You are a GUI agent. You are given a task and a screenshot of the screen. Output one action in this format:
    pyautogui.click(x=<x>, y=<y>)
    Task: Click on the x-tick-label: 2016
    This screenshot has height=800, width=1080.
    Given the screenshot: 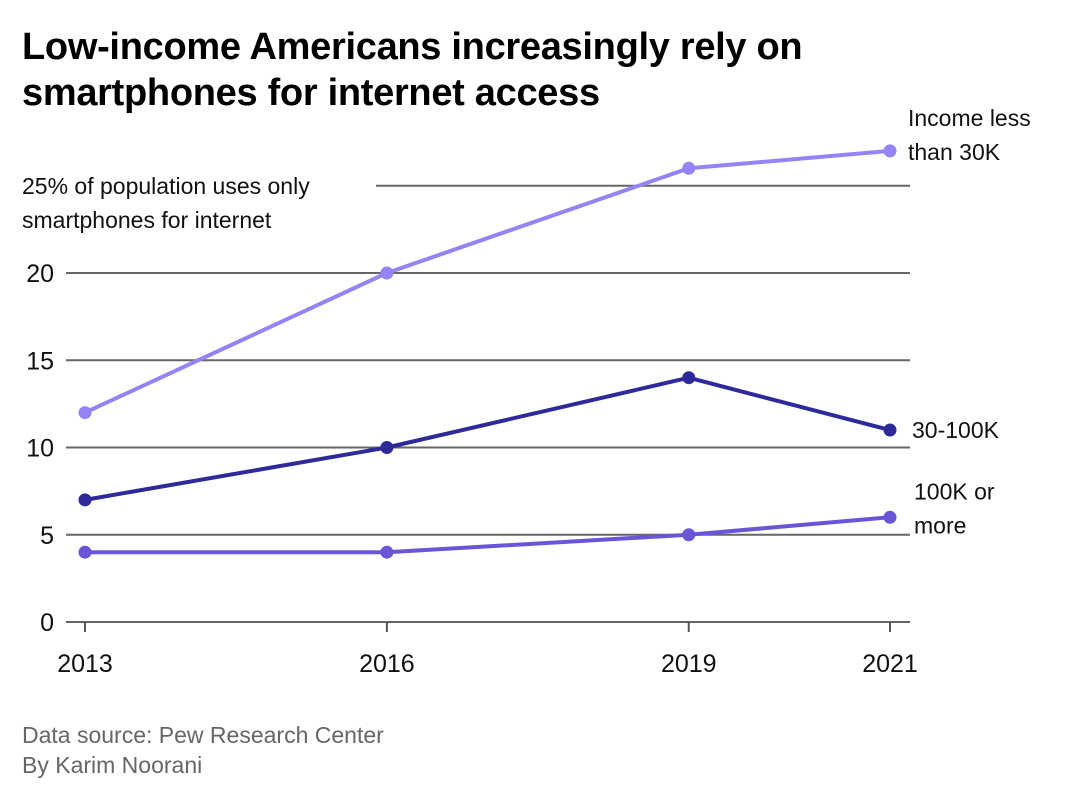 What is the action you would take?
    pyautogui.click(x=387, y=664)
    